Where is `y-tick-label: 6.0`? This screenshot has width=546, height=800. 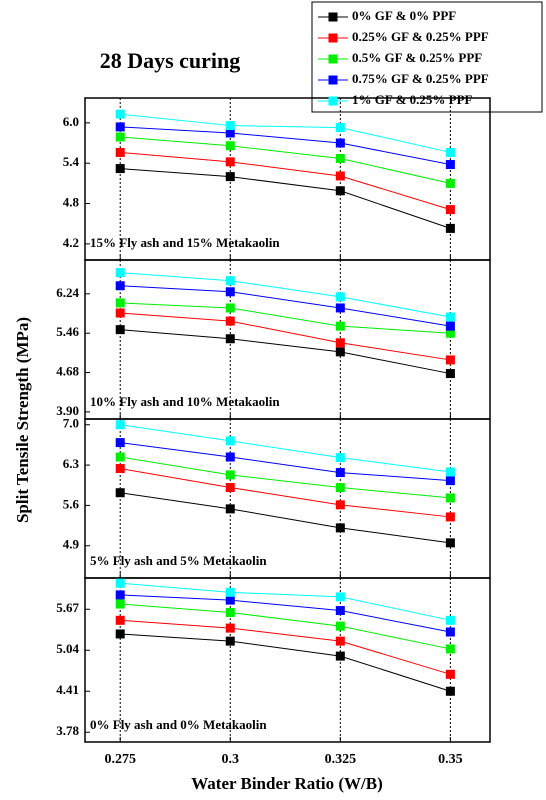
y-tick-label: 6.0 is located at coordinates (71, 121).